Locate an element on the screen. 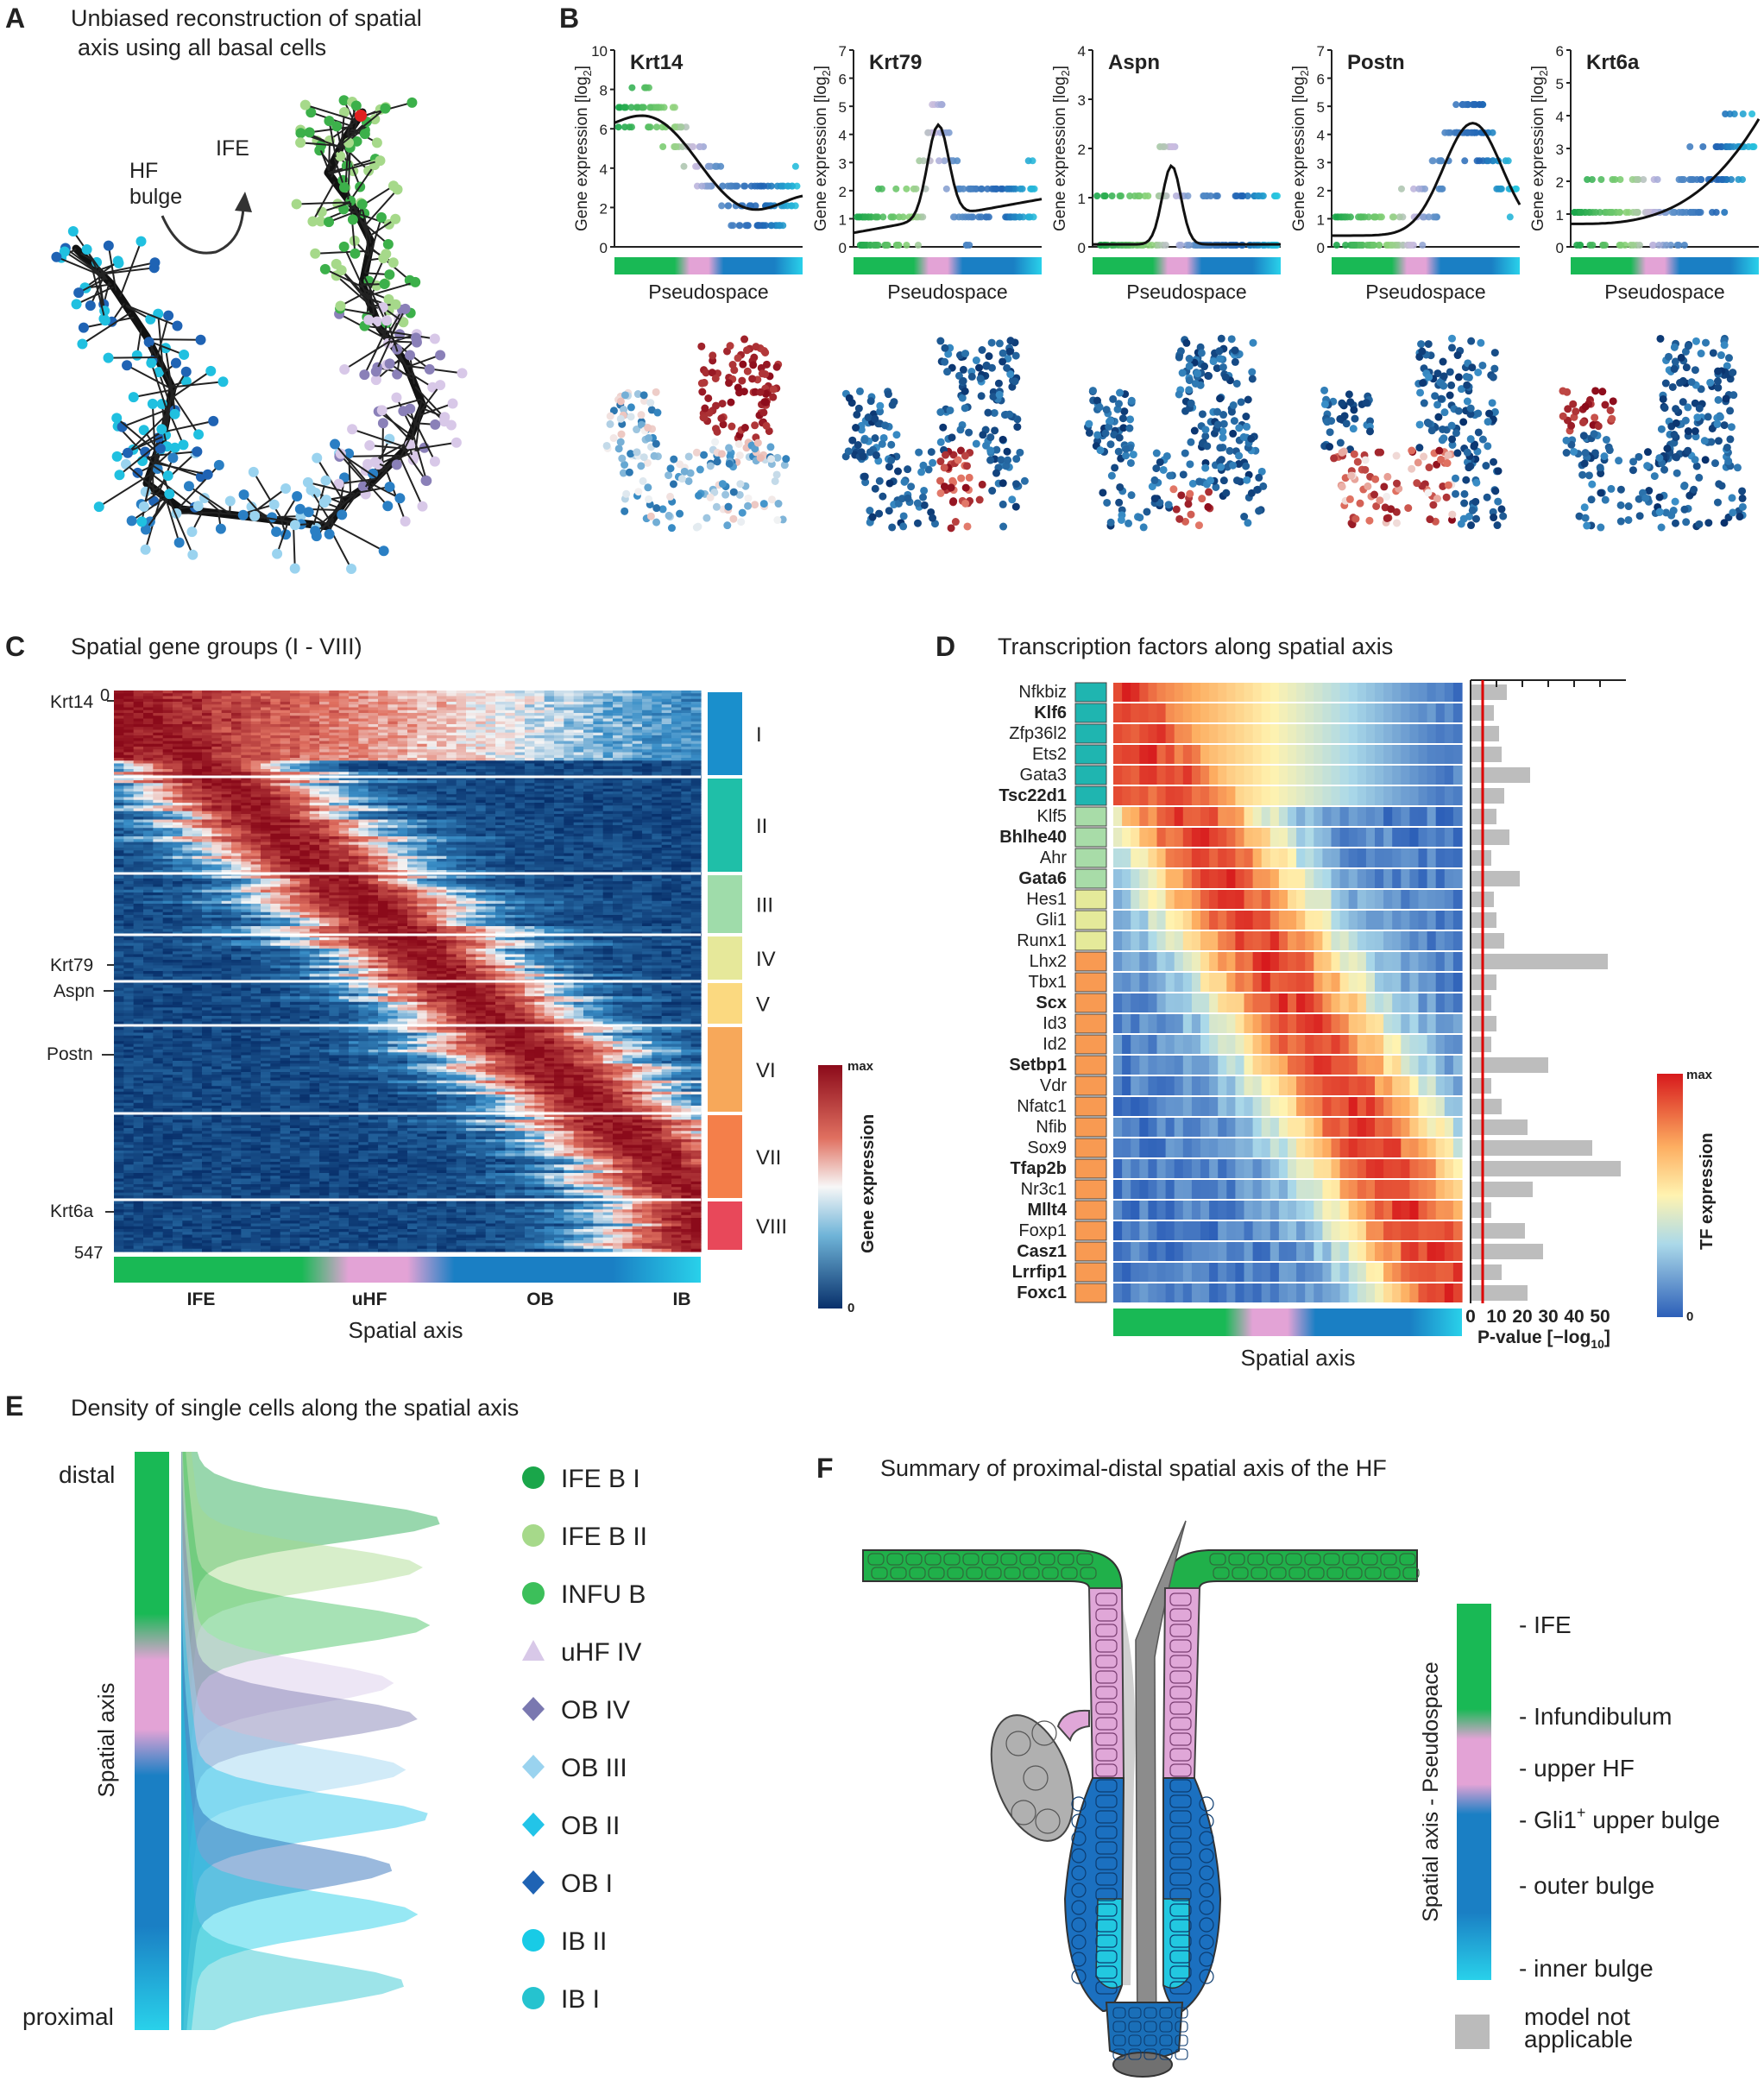 The height and width of the screenshot is (2081, 1764). tree-root-node is located at coordinates (361, 116).